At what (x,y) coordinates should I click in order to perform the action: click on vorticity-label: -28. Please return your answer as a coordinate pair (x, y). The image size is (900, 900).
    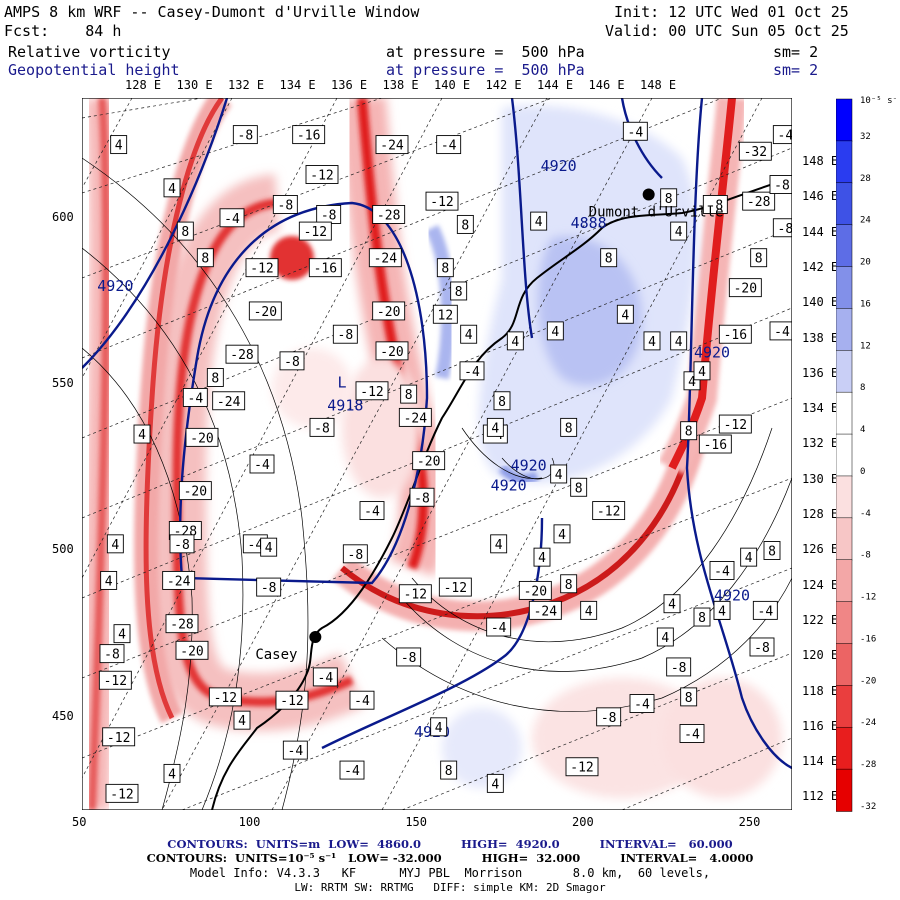
    Looking at the image, I should click on (389, 214).